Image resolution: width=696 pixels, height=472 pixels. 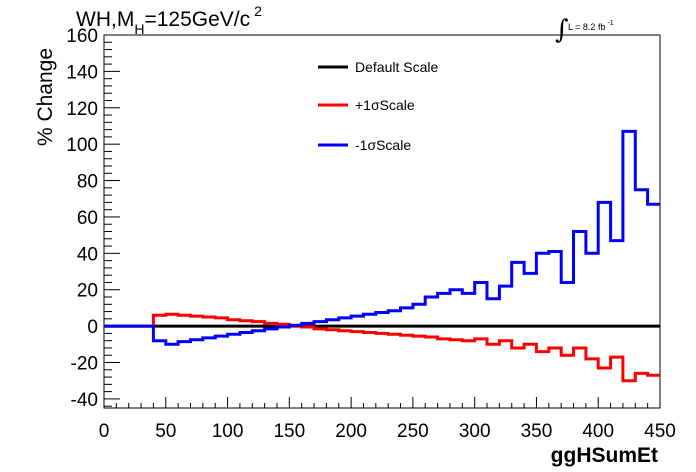 I want to click on title-superscript: 2, so click(x=258, y=11).